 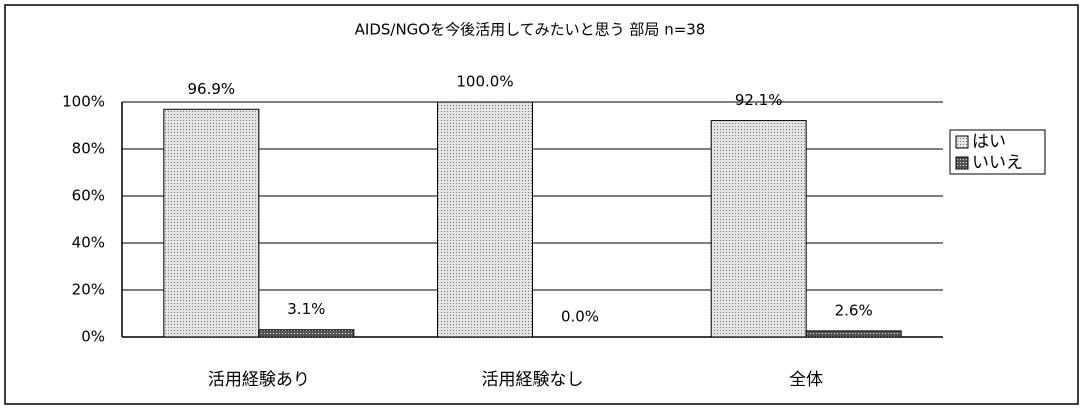 What do you see at coordinates (93, 337) in the screenshot?
I see `y-tick-label: 0%` at bounding box center [93, 337].